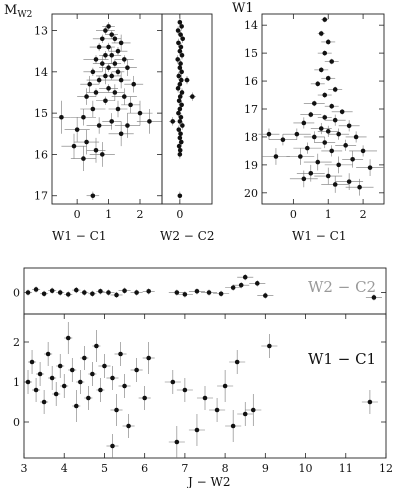 The image size is (400, 488). Describe the element at coordinates (144, 468) in the screenshot. I see `x-tick-label: 6` at that location.